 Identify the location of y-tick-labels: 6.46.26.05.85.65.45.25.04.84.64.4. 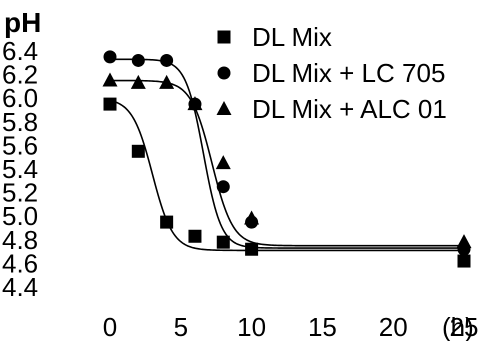
(20, 169).